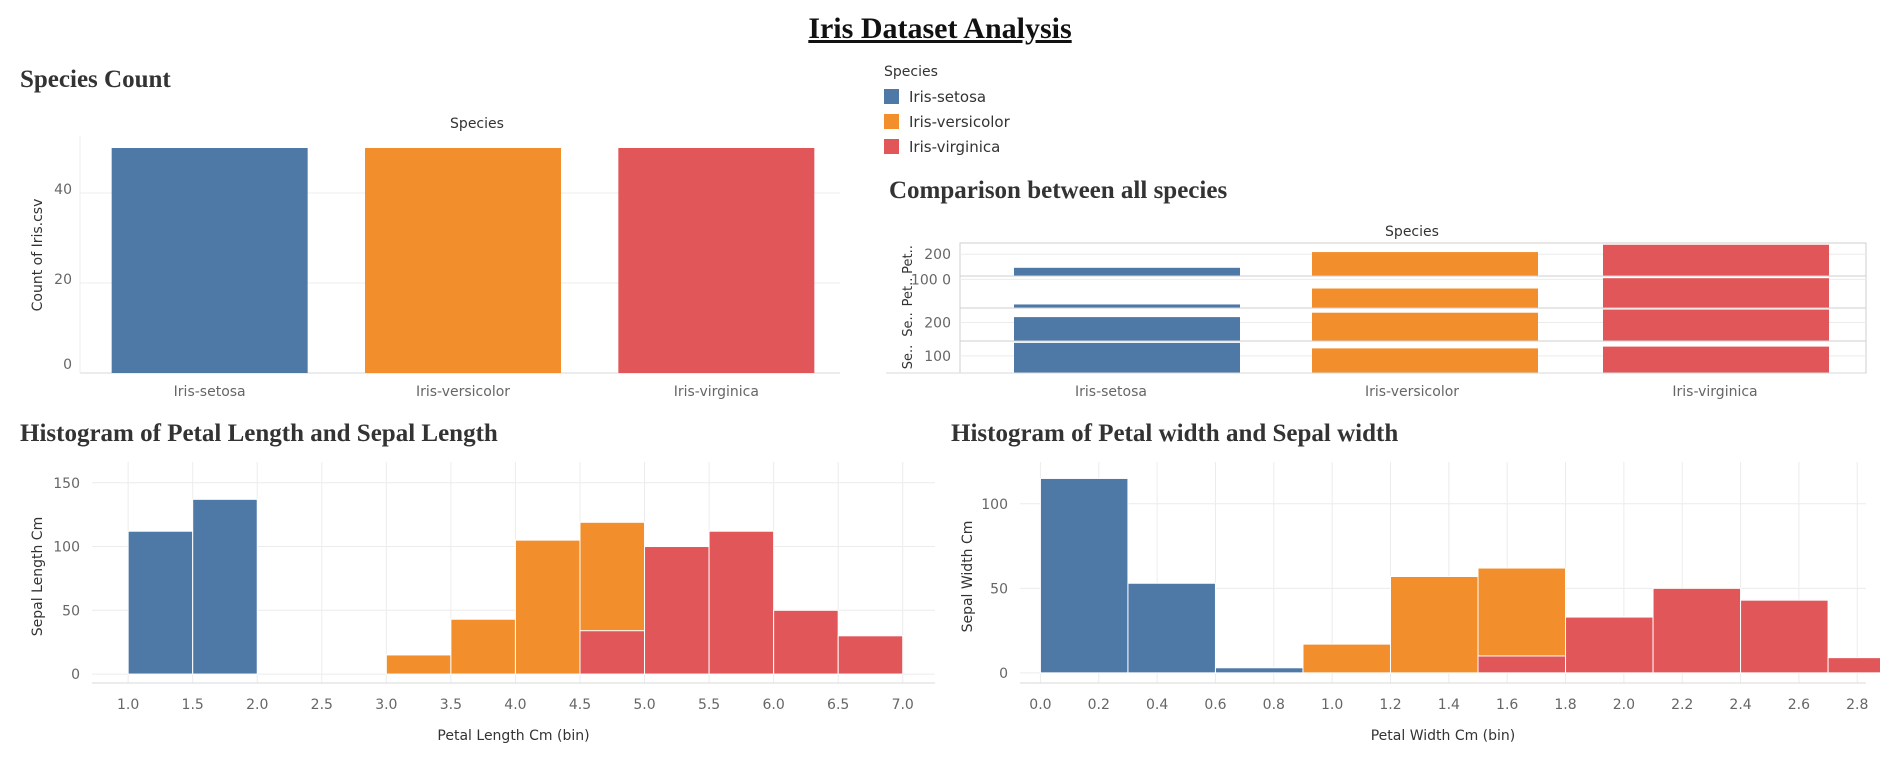  What do you see at coordinates (1215, 705) in the screenshot?
I see `hist-x-tick: 0.6` at bounding box center [1215, 705].